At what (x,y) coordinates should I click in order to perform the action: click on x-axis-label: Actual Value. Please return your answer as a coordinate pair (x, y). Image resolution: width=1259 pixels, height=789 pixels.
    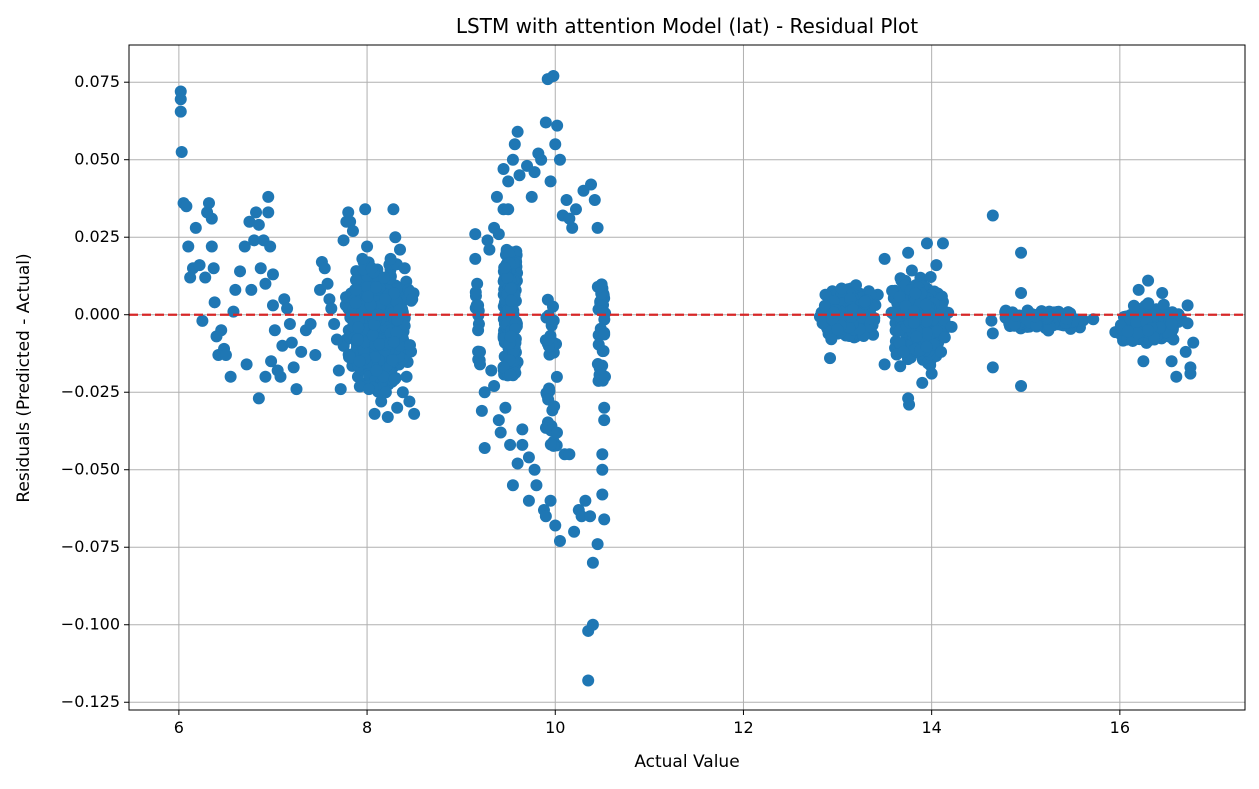
    Looking at the image, I should click on (686, 762).